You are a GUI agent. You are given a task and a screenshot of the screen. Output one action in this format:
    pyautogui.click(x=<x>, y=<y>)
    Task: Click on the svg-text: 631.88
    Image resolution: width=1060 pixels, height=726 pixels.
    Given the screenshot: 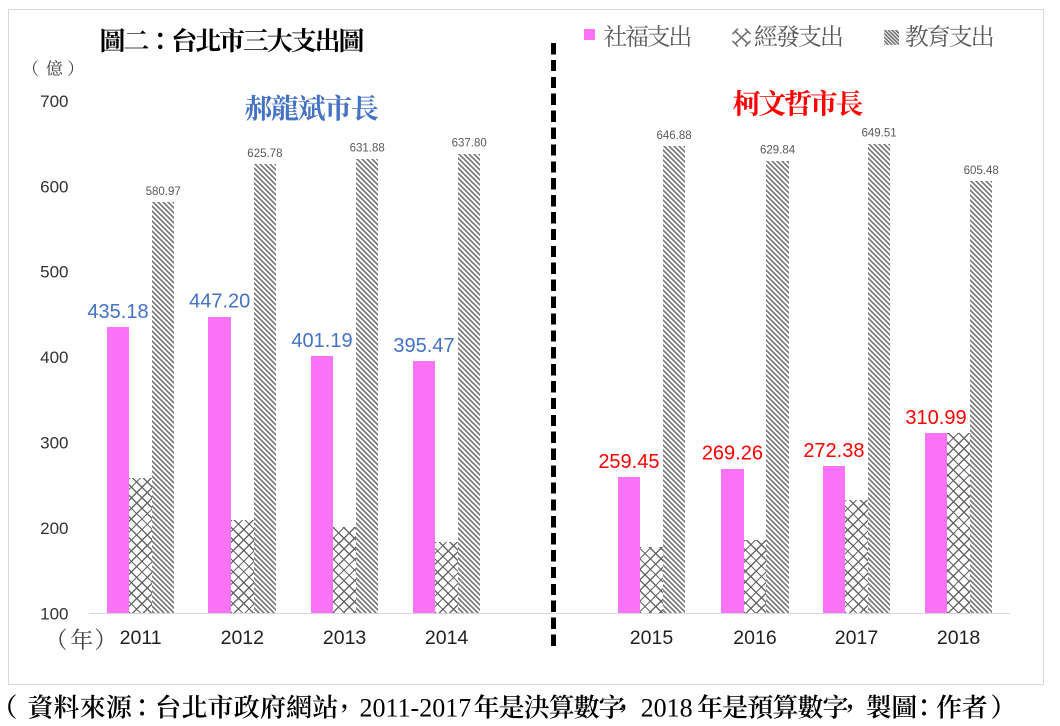 What is the action you would take?
    pyautogui.click(x=367, y=149)
    